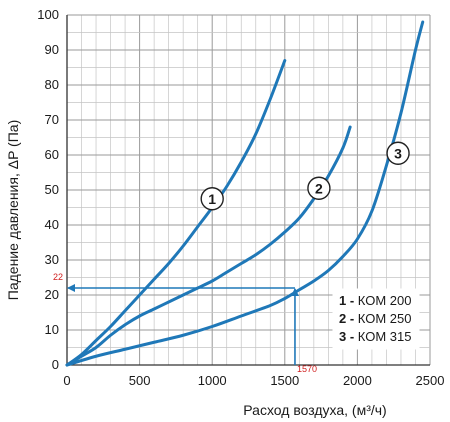 Image resolution: width=450 pixels, height=422 pixels. What do you see at coordinates (385, 318) in the screenshot?
I see `legend-item-text: КОМ 250` at bounding box center [385, 318].